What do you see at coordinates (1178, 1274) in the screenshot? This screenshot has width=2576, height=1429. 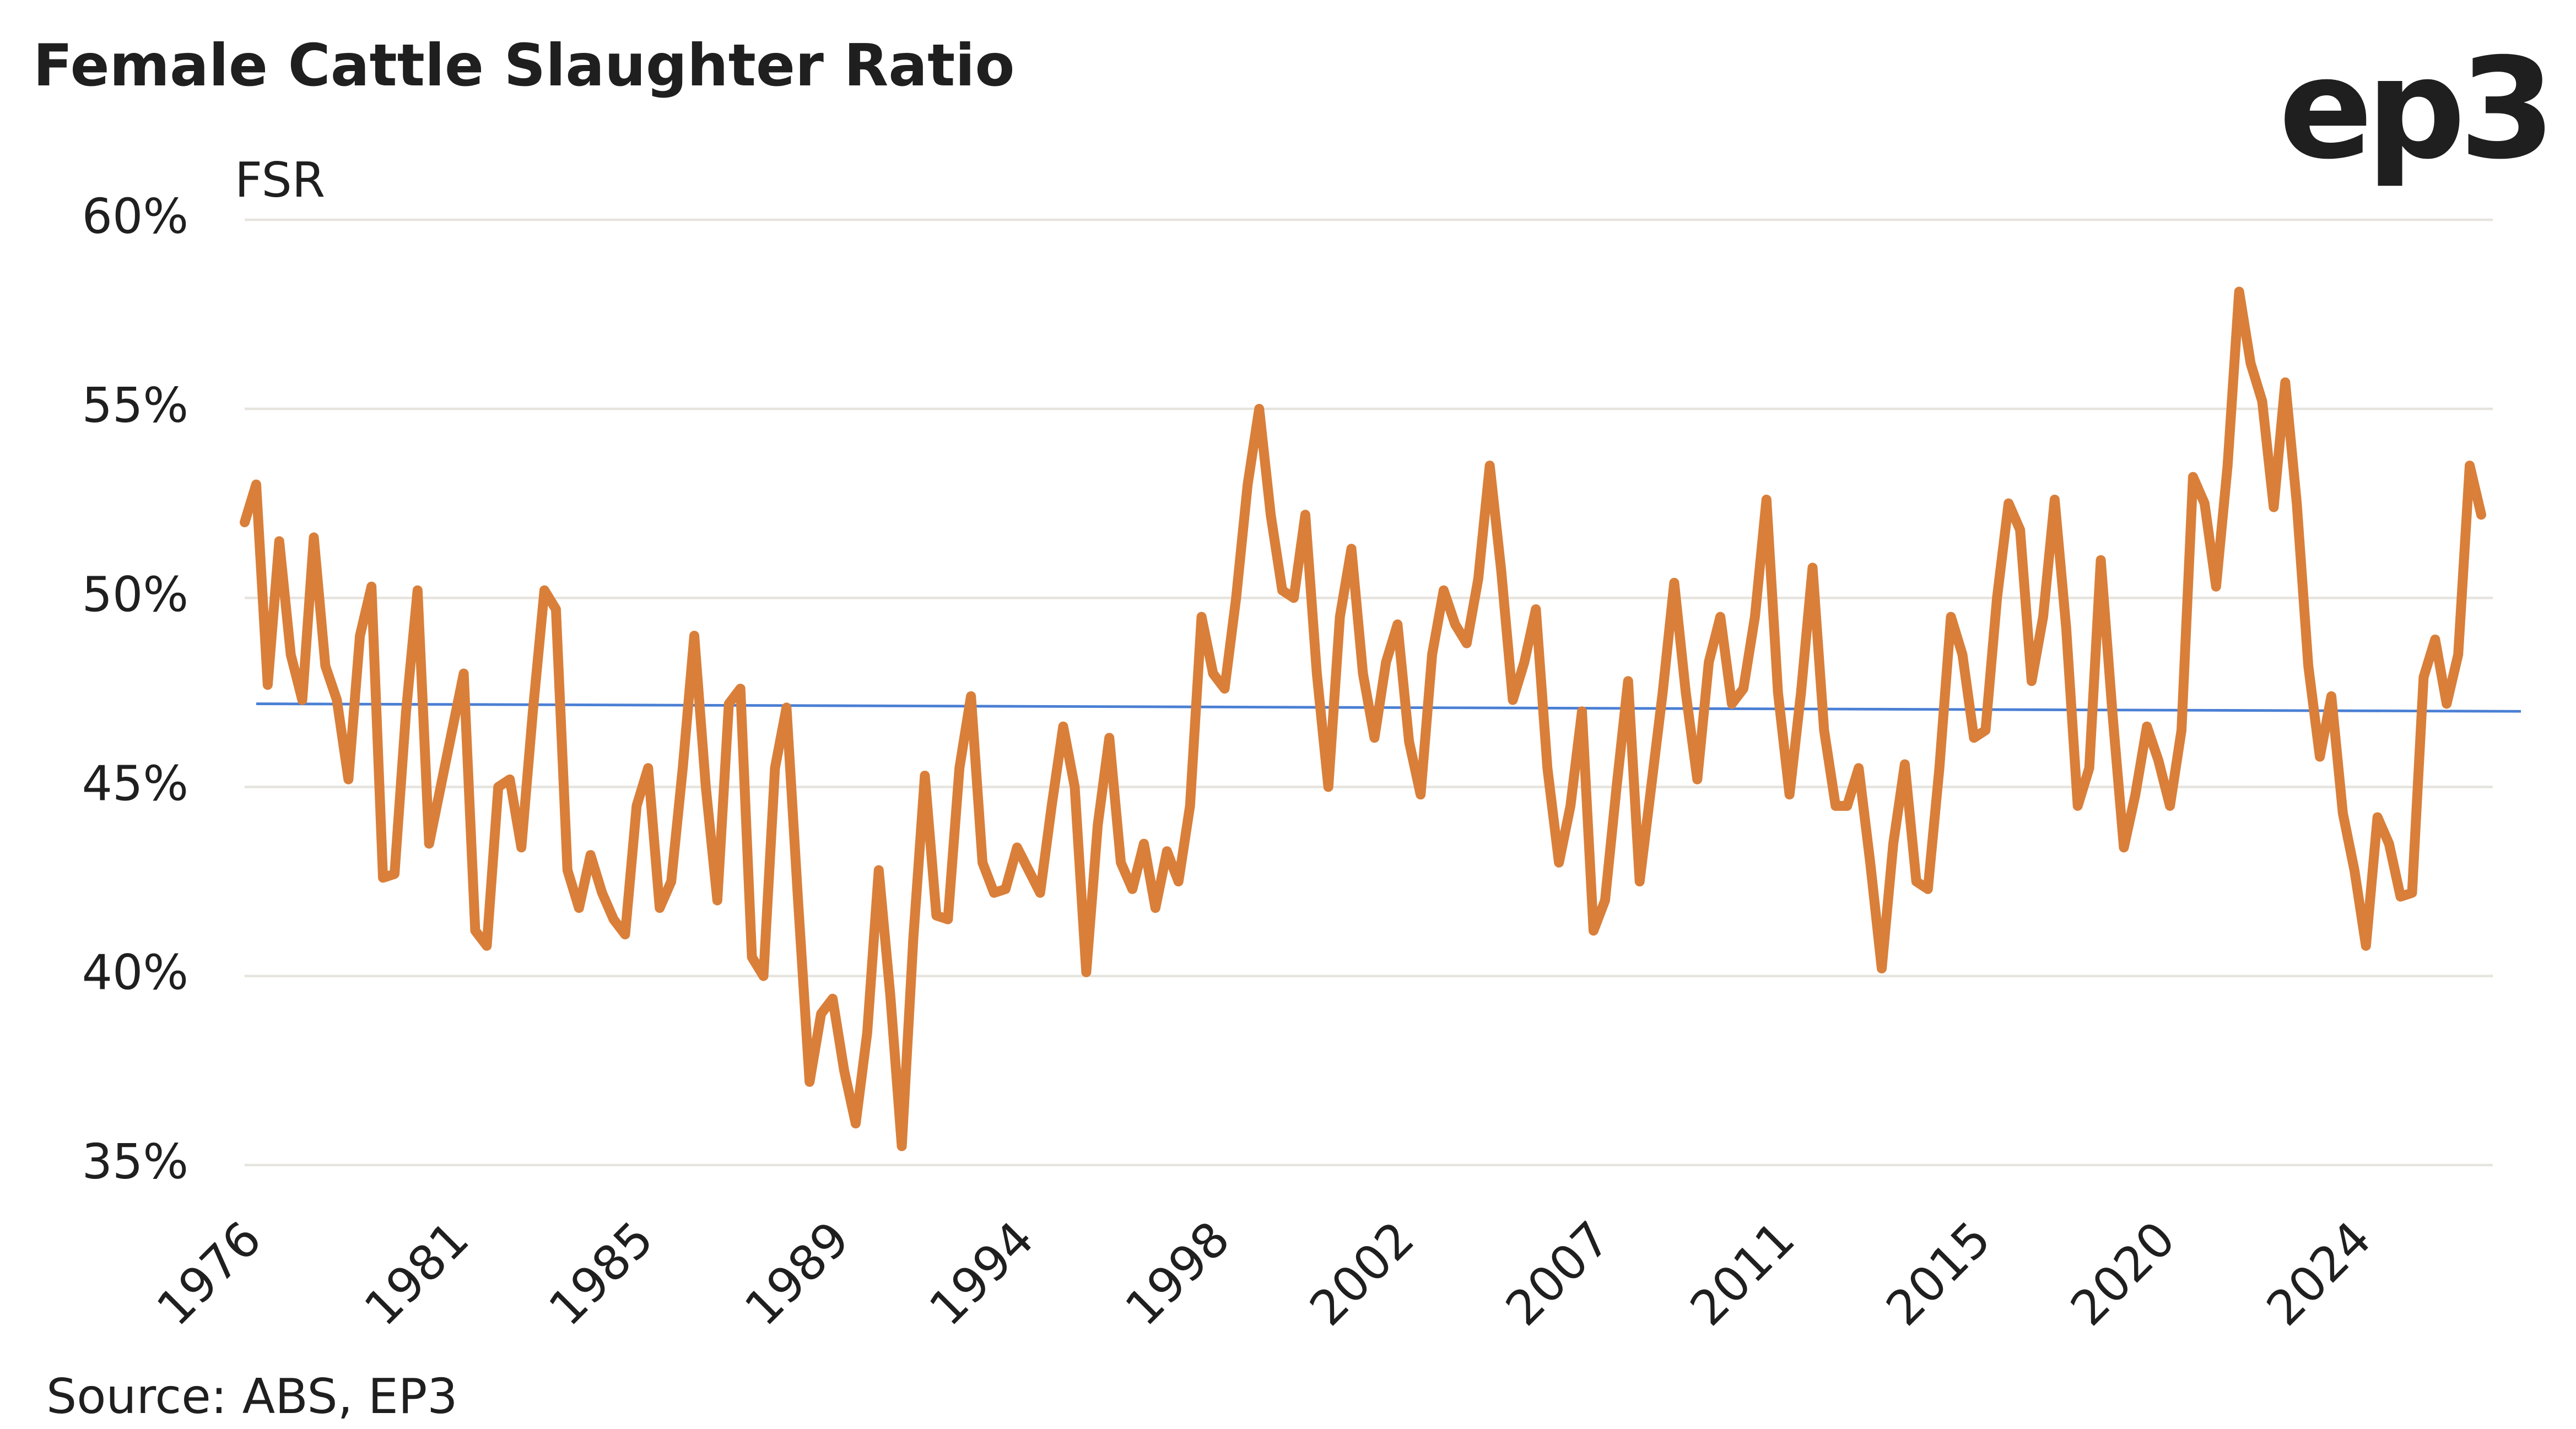 I see `x-tick-label: 1998` at bounding box center [1178, 1274].